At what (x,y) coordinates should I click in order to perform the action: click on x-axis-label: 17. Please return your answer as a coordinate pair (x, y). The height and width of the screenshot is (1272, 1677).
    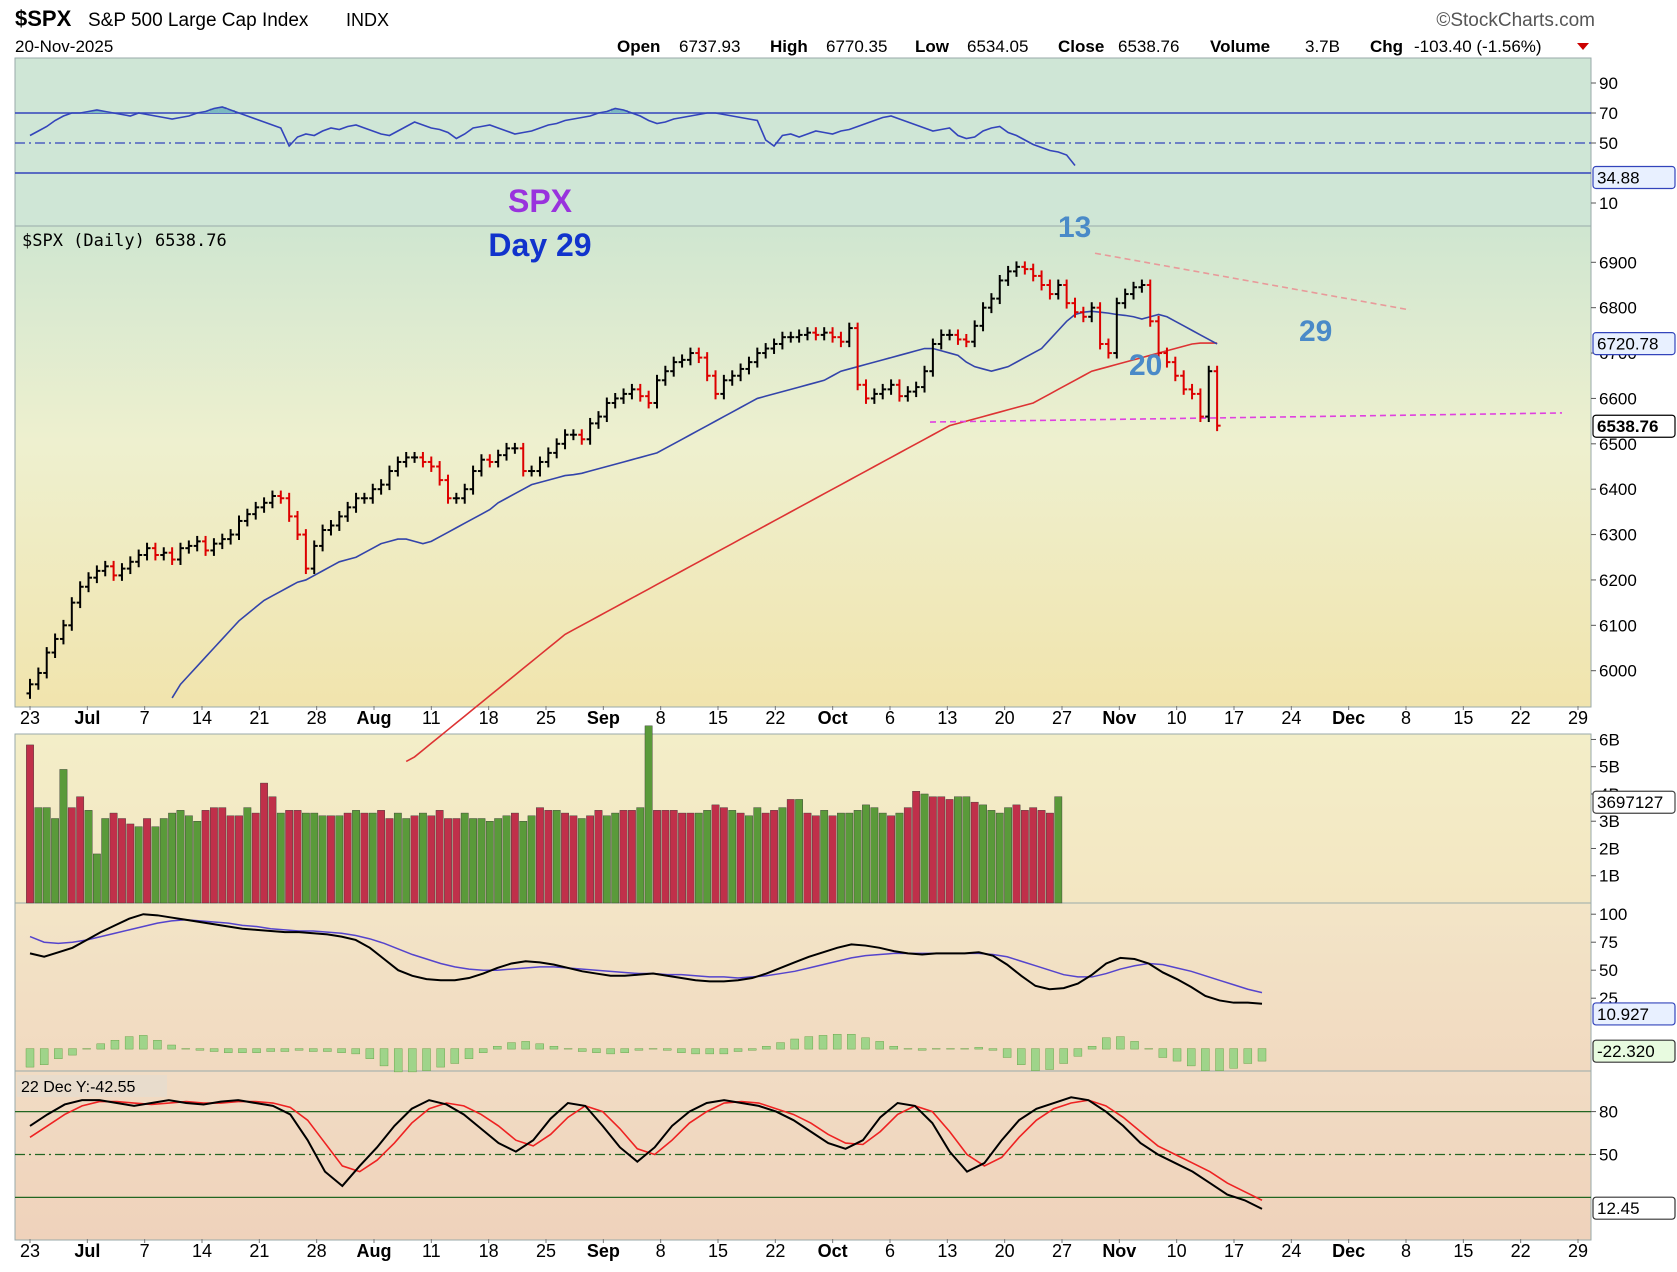
    Looking at the image, I should click on (1234, 1251).